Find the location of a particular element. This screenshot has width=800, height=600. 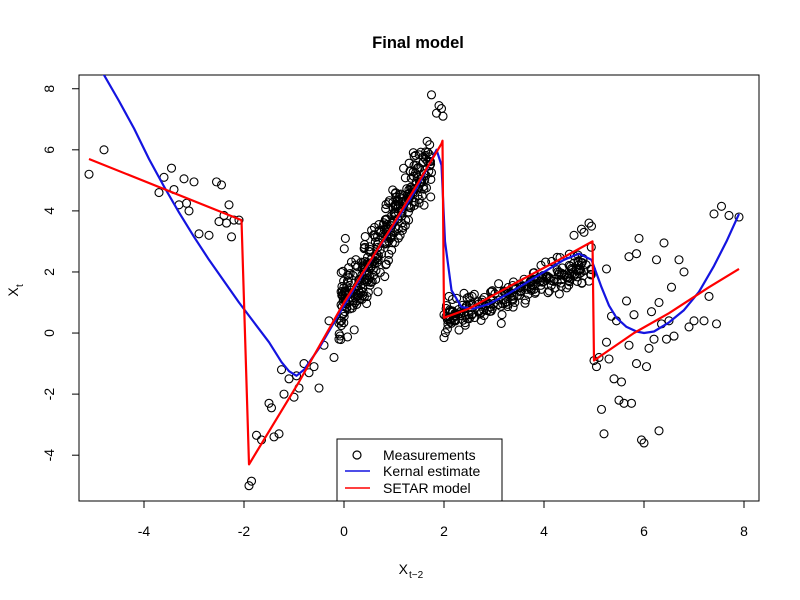

x-tick-label: 4 is located at coordinates (544, 531).